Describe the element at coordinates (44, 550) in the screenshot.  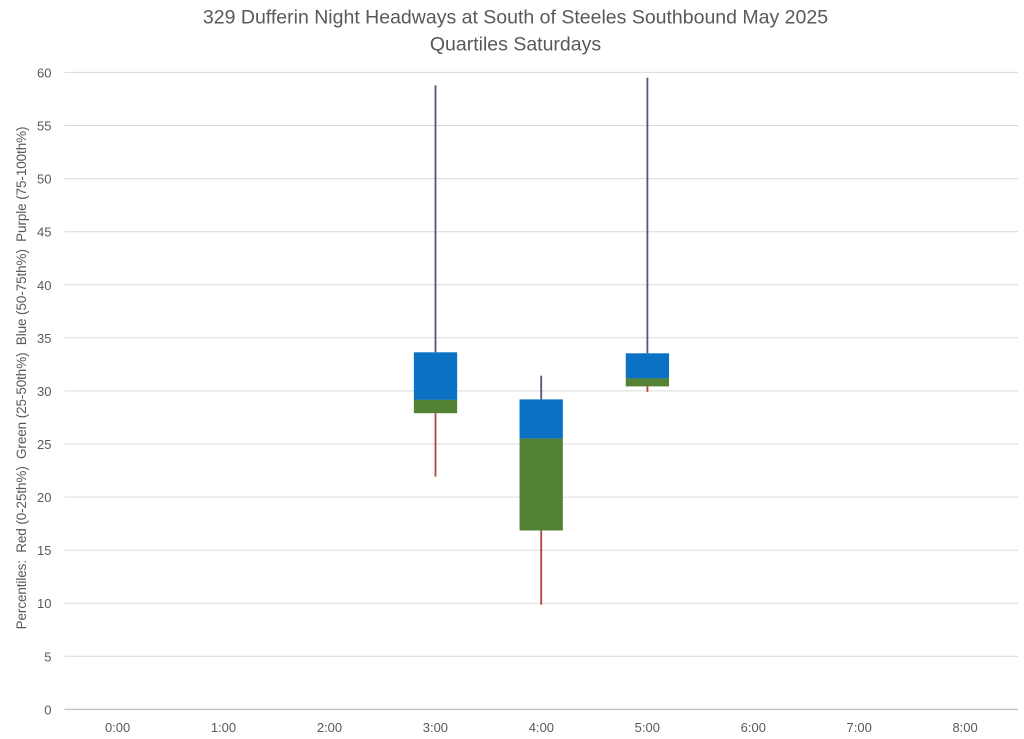
I see `svg-text: 15` at that location.